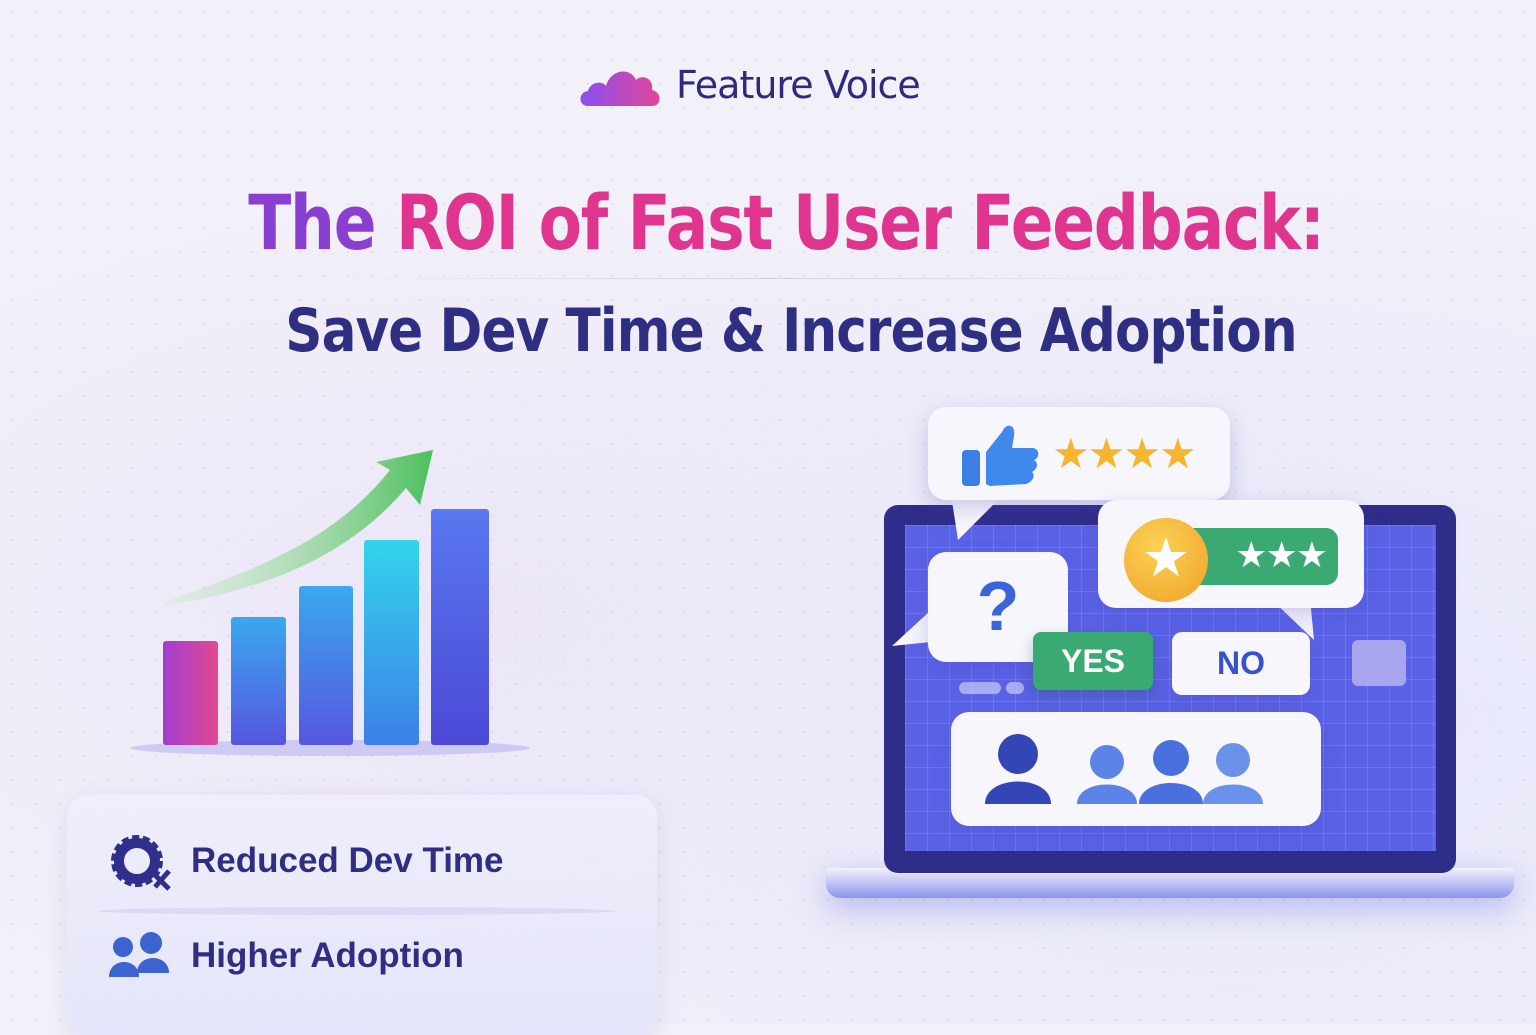 This screenshot has height=1035, width=1536. I want to click on brand-name: Feature Voice, so click(798, 85).